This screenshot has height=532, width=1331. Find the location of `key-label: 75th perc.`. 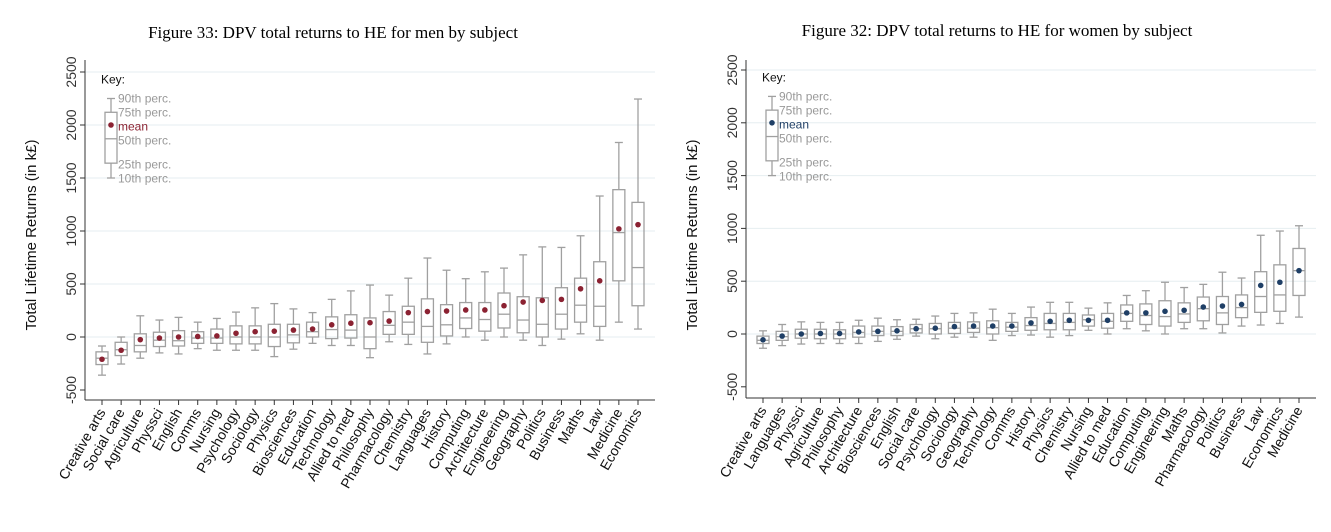

key-label: 75th perc. is located at coordinates (144, 113).